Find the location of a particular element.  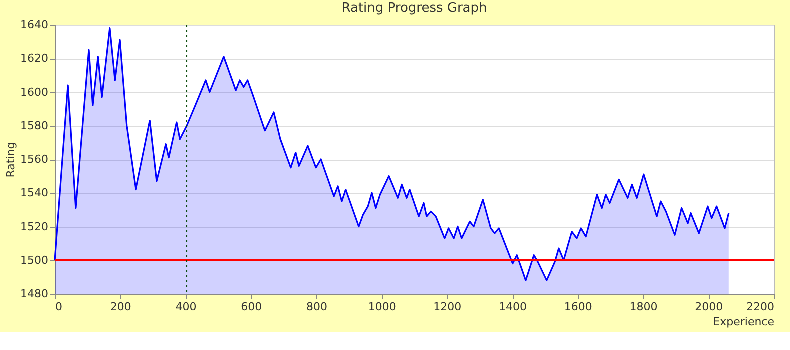

y-tick-label: 1500 is located at coordinates (34, 260).